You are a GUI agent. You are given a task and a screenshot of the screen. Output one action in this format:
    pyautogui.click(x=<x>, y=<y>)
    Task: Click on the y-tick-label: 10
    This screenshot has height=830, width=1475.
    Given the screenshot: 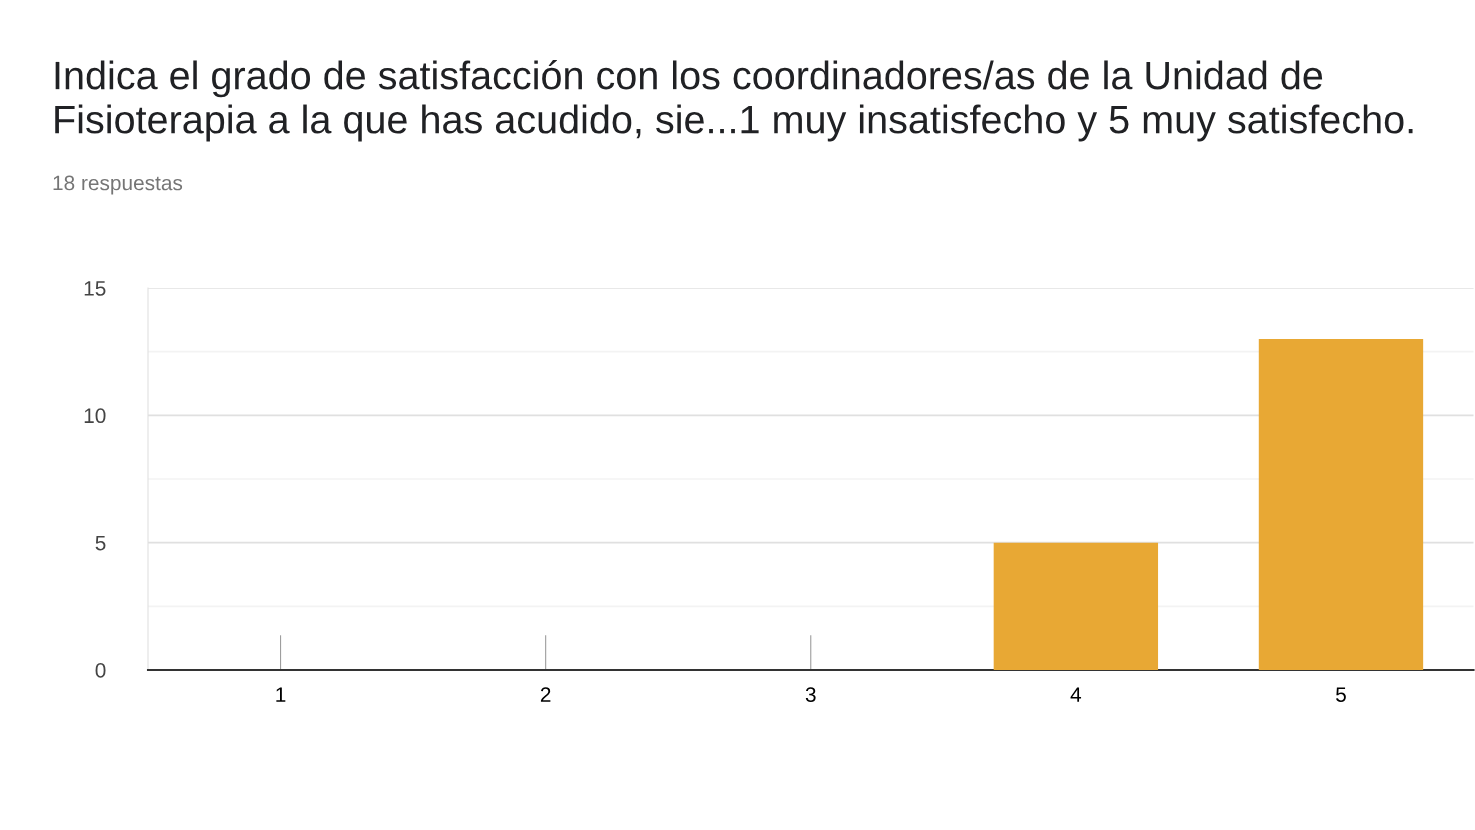 What is the action you would take?
    pyautogui.click(x=95, y=416)
    